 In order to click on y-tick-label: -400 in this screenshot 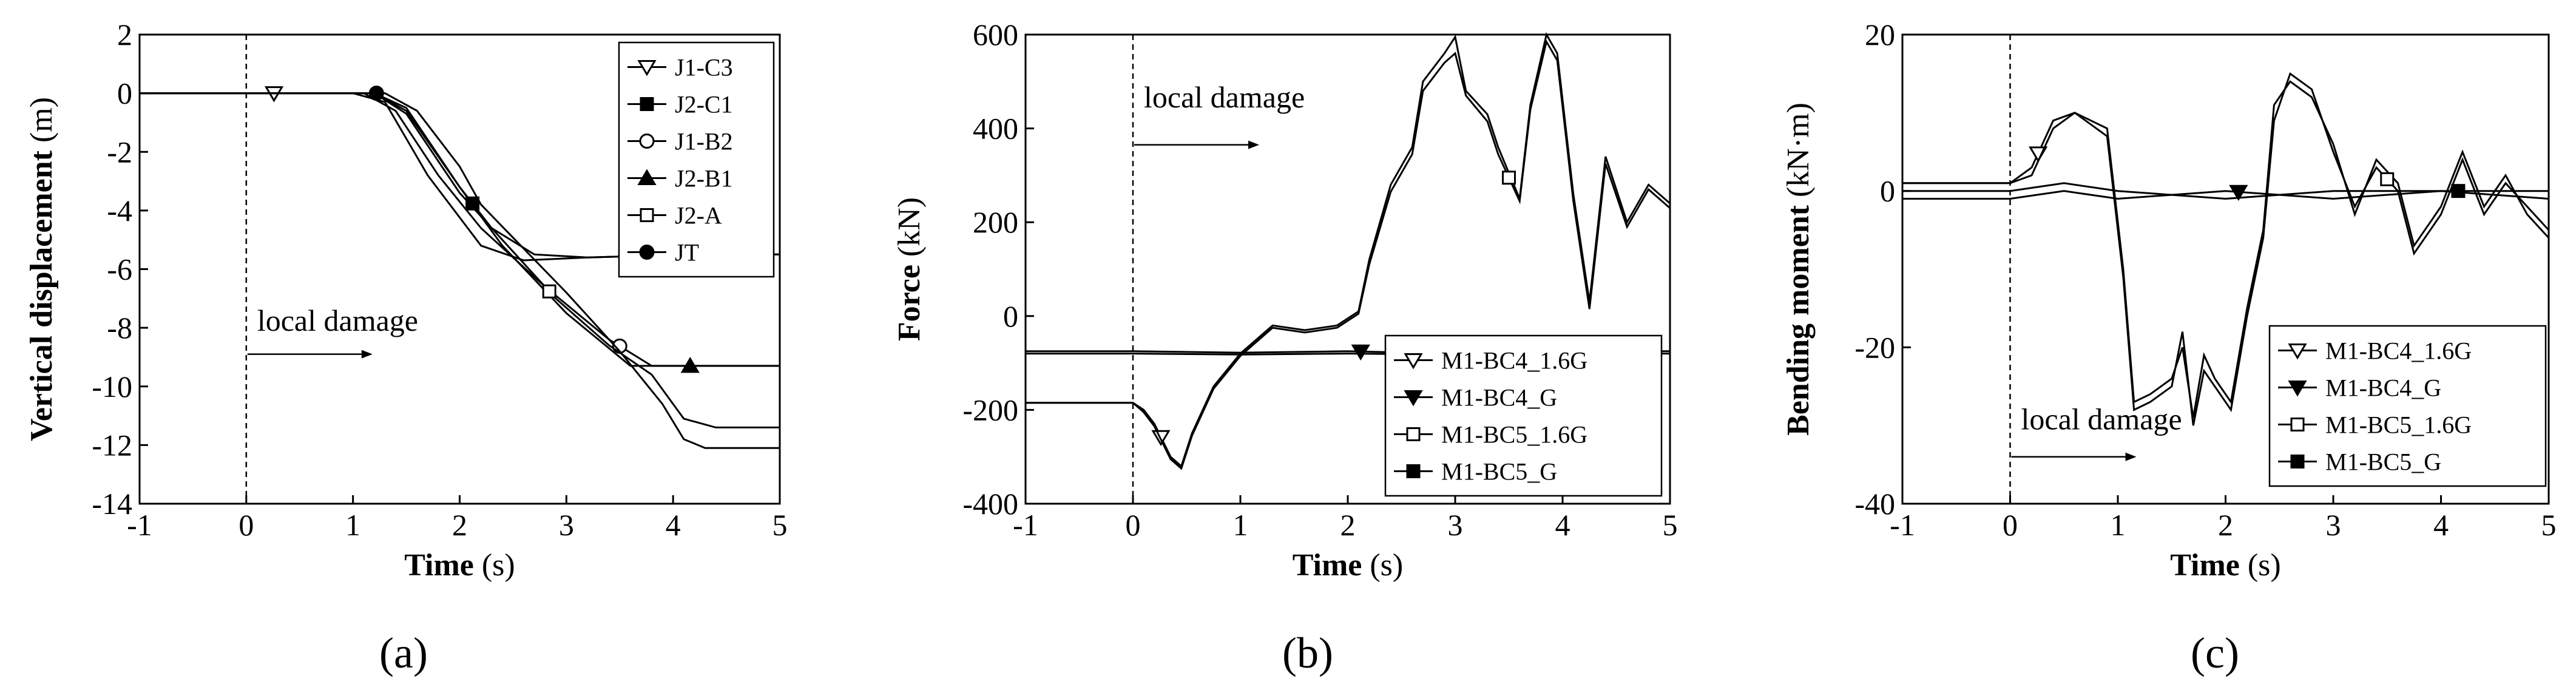, I will do `click(990, 504)`.